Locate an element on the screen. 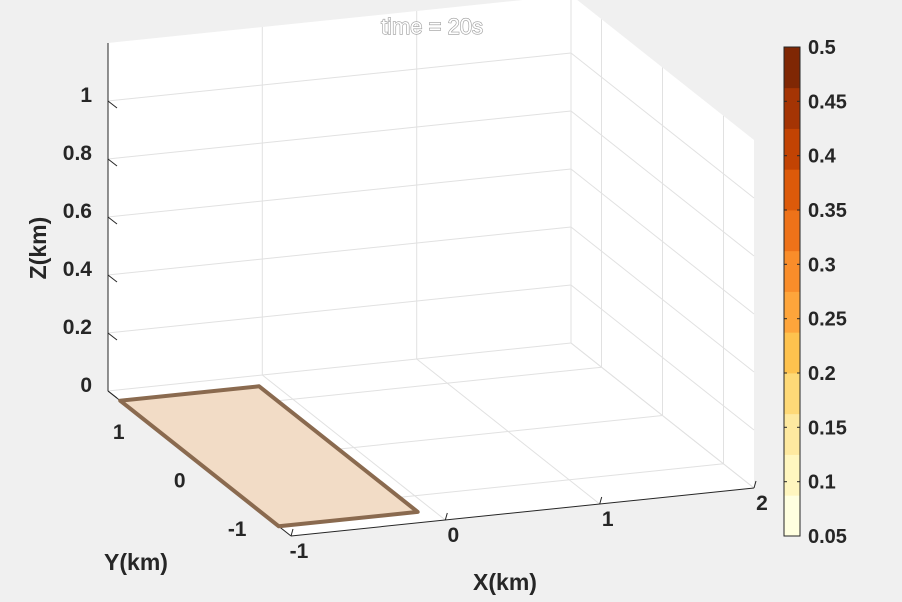 The height and width of the screenshot is (602, 902). colorbar-tick-label: 0.15 is located at coordinates (827, 428).